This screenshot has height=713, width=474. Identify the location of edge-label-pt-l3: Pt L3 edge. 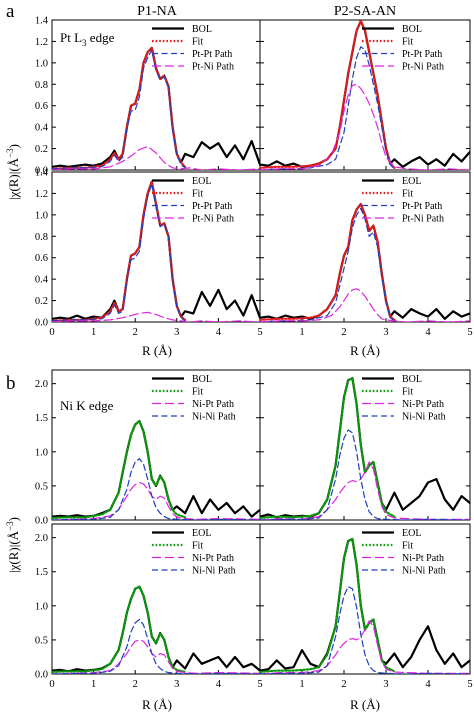
(87, 39).